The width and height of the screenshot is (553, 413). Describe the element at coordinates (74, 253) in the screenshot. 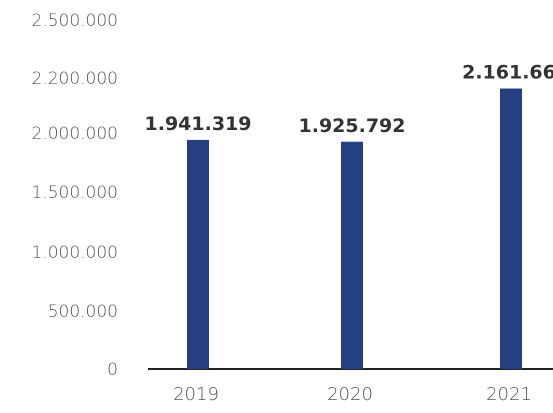

I see `y-tick-label: 1.000.000` at that location.